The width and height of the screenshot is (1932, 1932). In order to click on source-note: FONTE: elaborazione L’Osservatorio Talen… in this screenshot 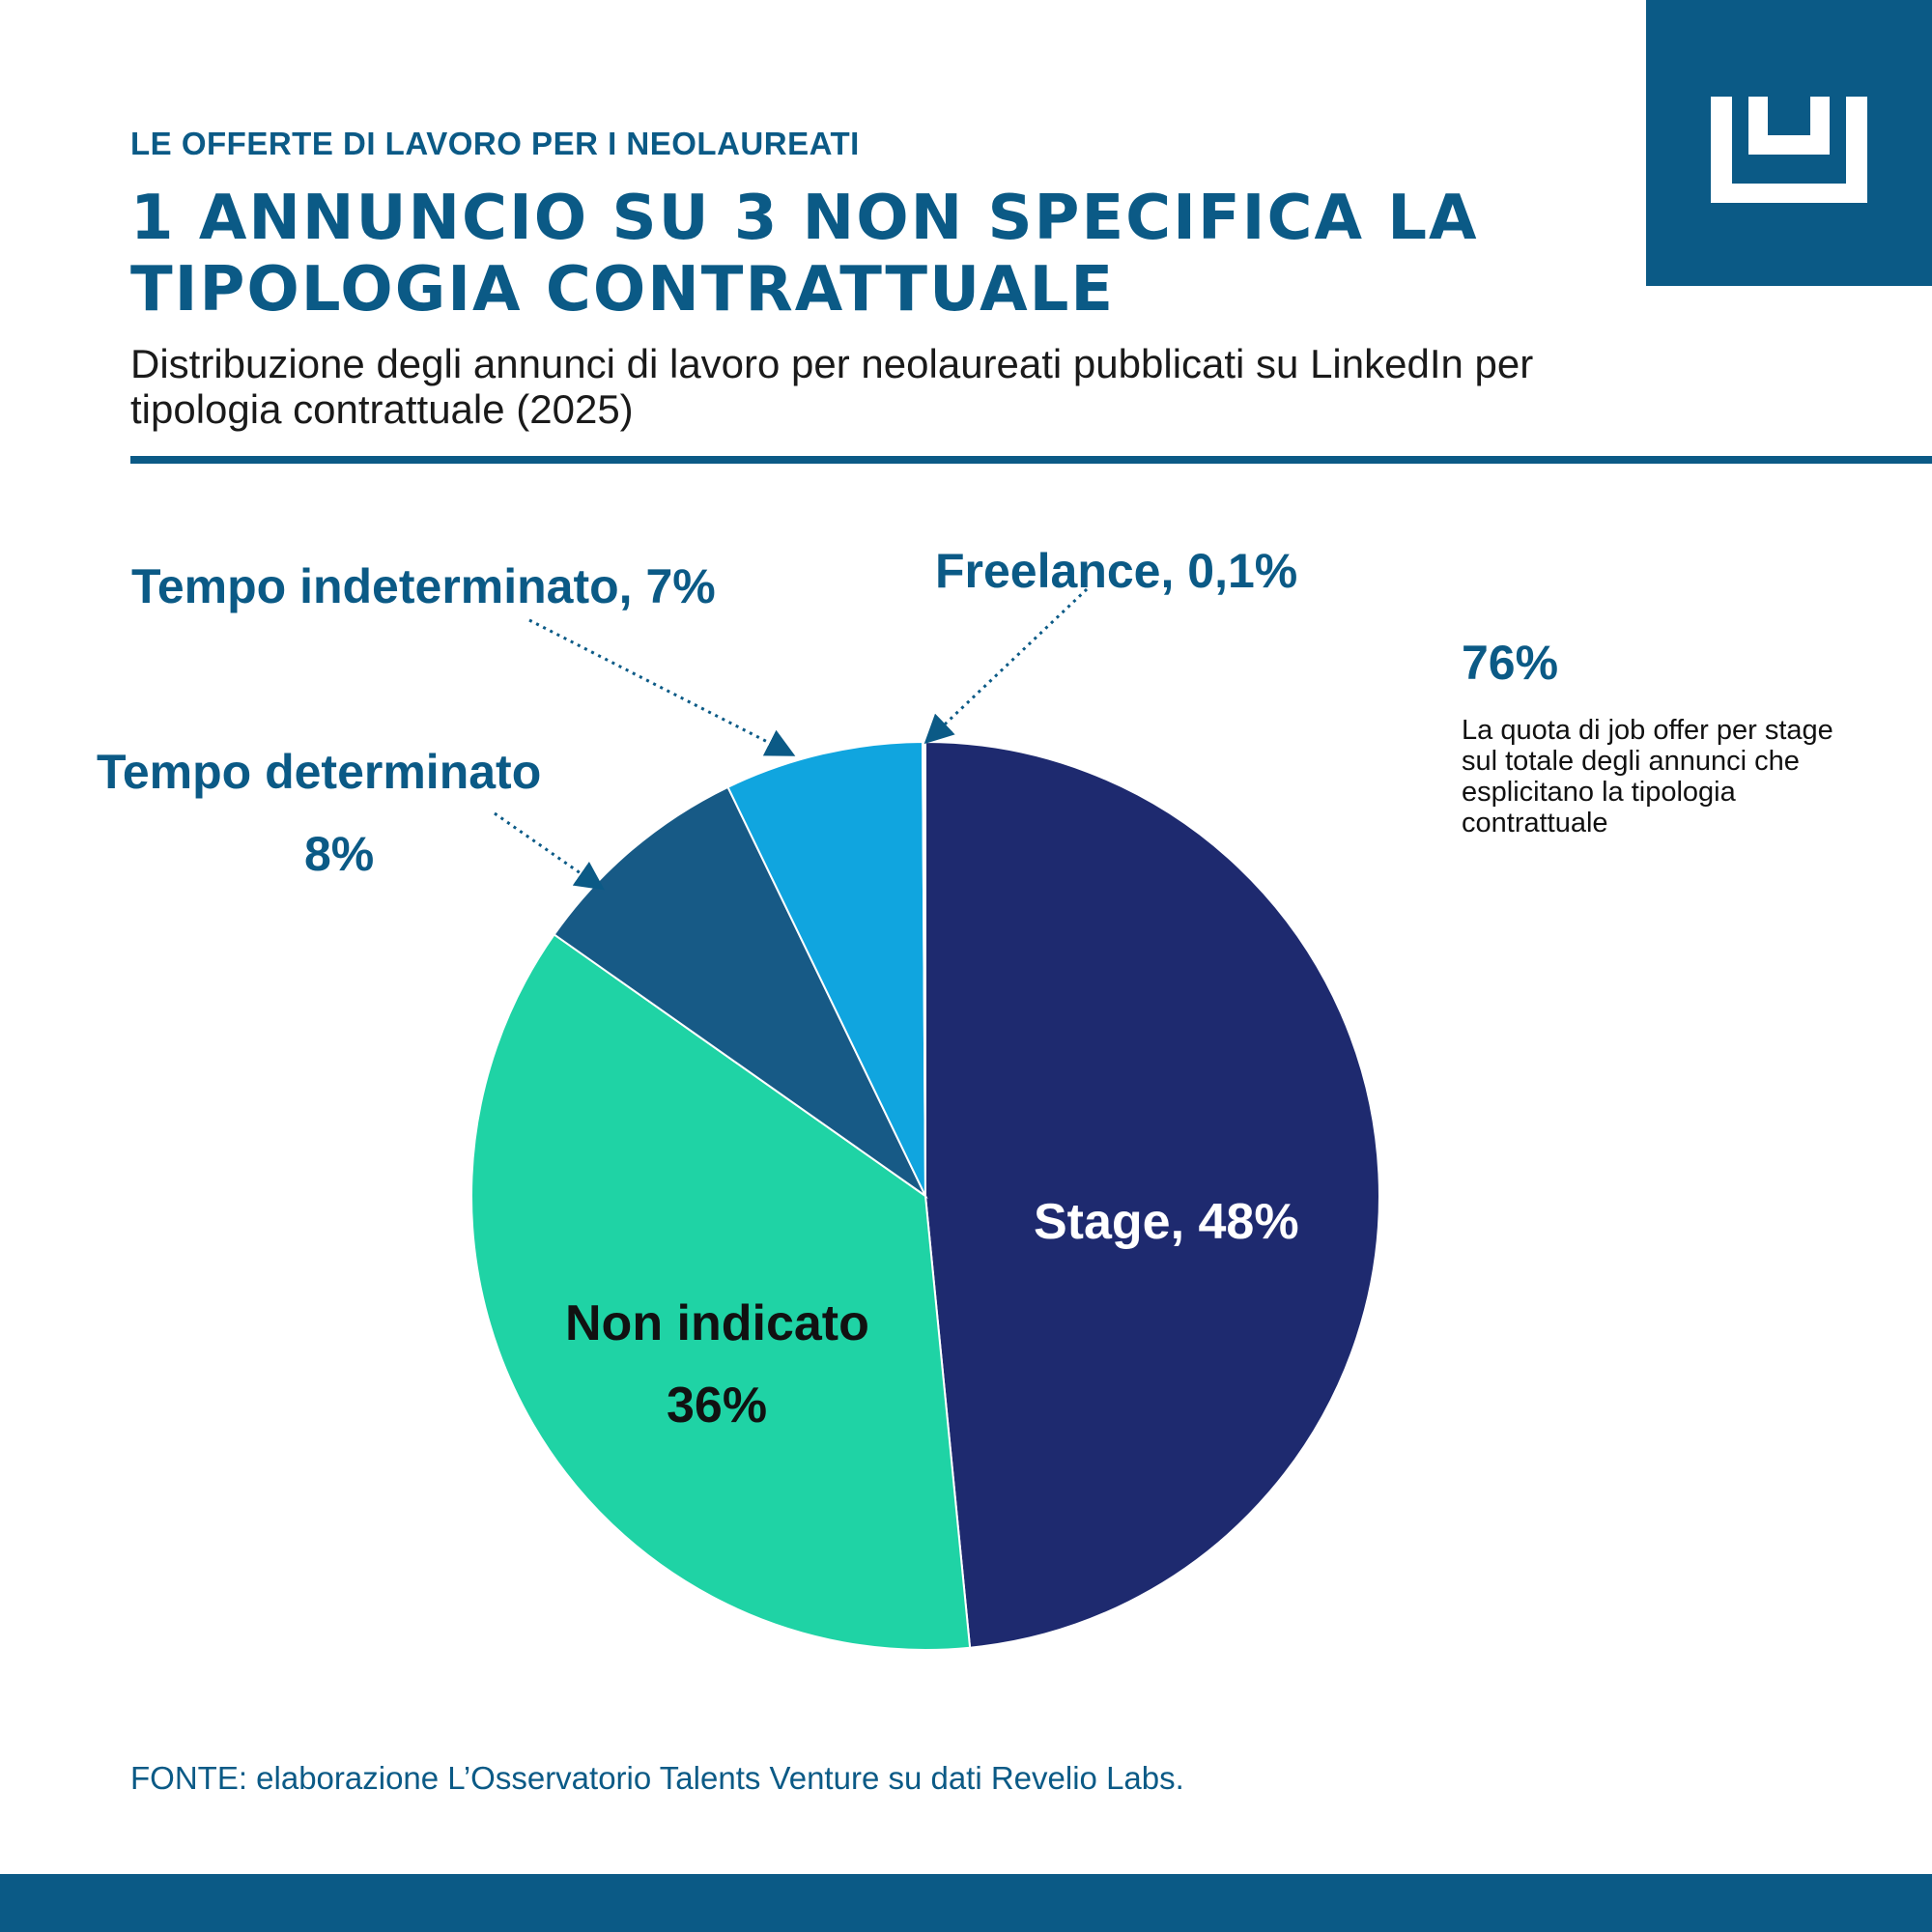, I will do `click(657, 1778)`.